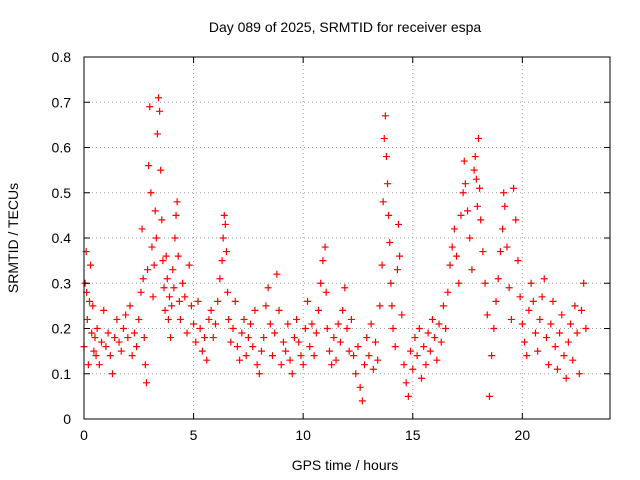  What do you see at coordinates (84, 435) in the screenshot?
I see `x-tick-label: 0` at bounding box center [84, 435].